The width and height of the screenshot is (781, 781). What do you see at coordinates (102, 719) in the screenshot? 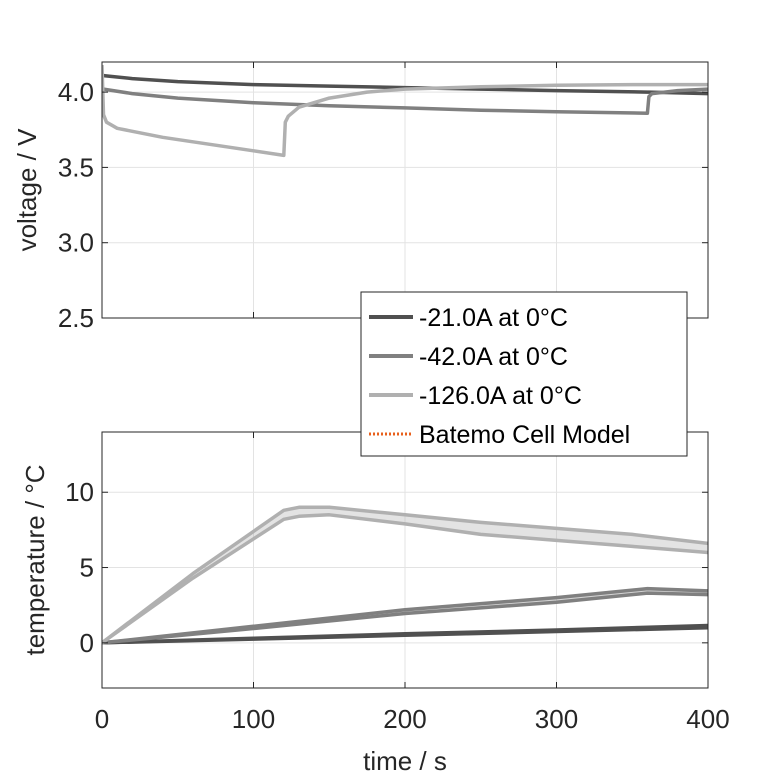
I see `x-tick-label: 0` at bounding box center [102, 719].